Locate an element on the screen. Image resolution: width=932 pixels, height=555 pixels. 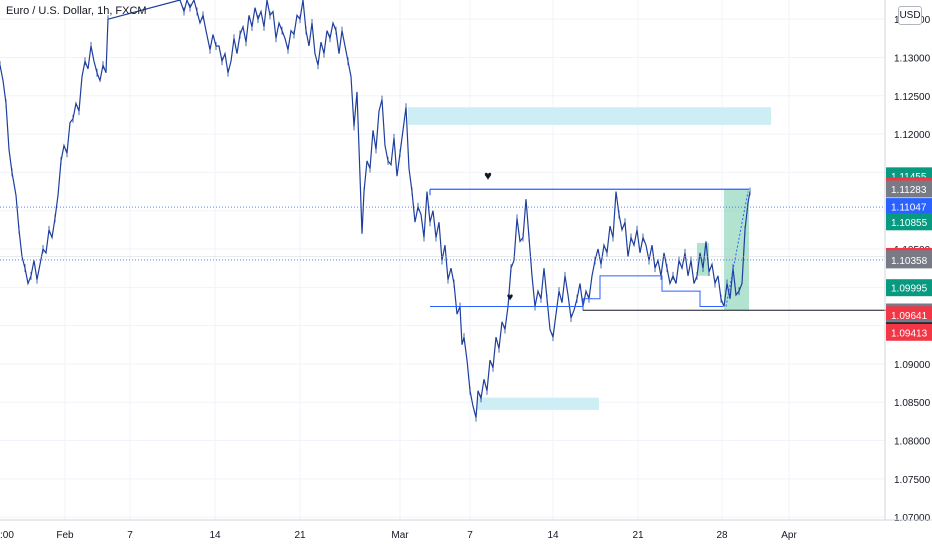
y-tick-label: 1.12000 is located at coordinates (912, 135).